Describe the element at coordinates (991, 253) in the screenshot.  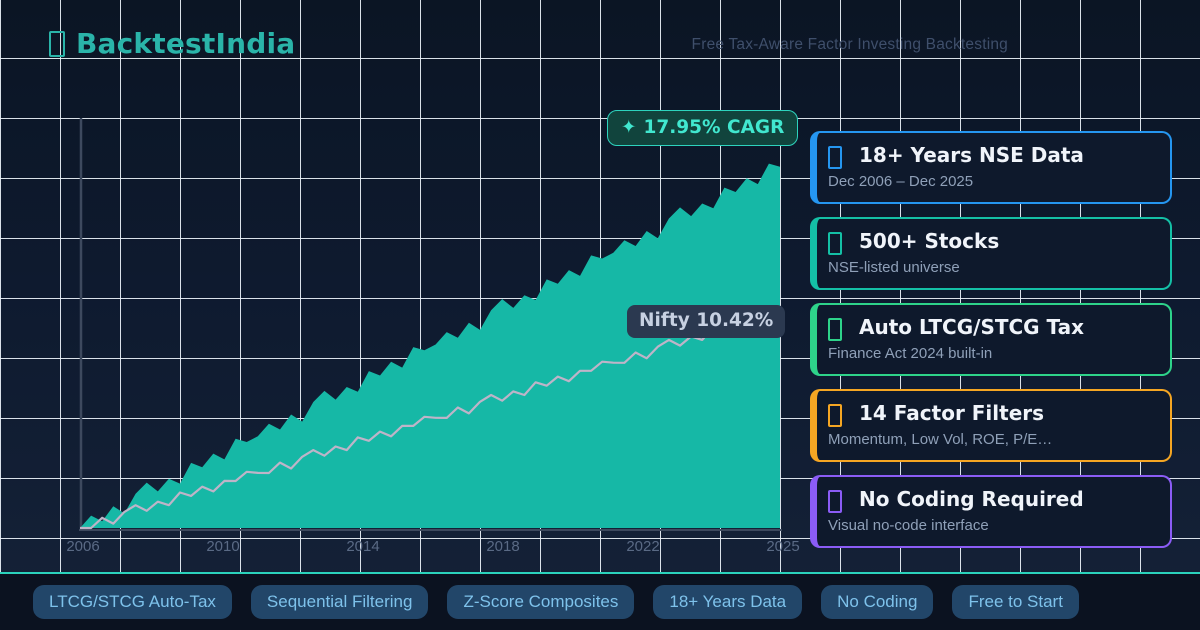
I see `feature-card-stocks: 500+ Stocks NSE-listed universe` at that location.